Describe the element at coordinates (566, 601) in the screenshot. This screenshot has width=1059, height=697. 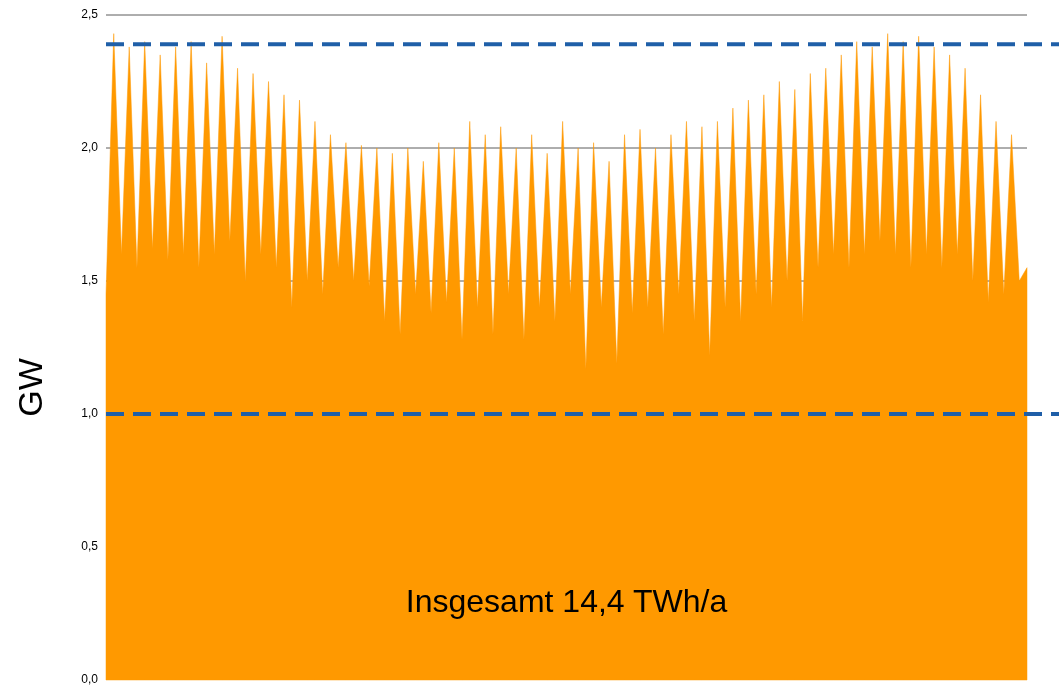
I see `annotation: Insgesamt 14,4 TWh/a` at that location.